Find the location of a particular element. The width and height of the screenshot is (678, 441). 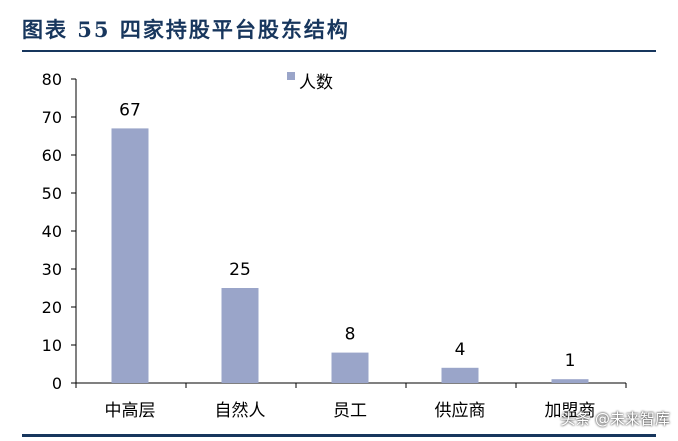

y-tick-label: 80 is located at coordinates (52, 79).